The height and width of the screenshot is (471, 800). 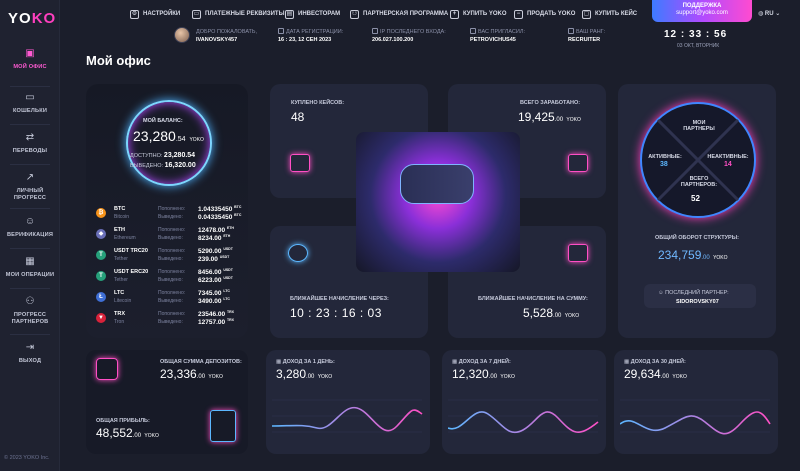 What do you see at coordinates (679, 377) in the screenshot?
I see `income-unit: YOKO` at bounding box center [679, 377].